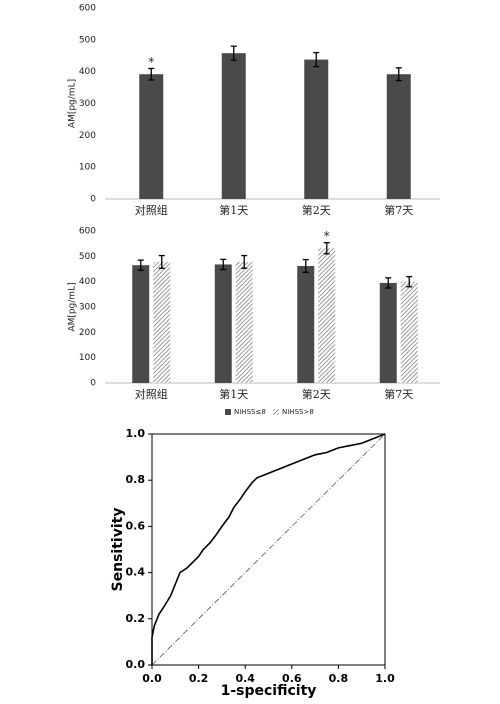 This screenshot has width=500, height=704. I want to click on legend-label: NIHSS>8, so click(298, 412).